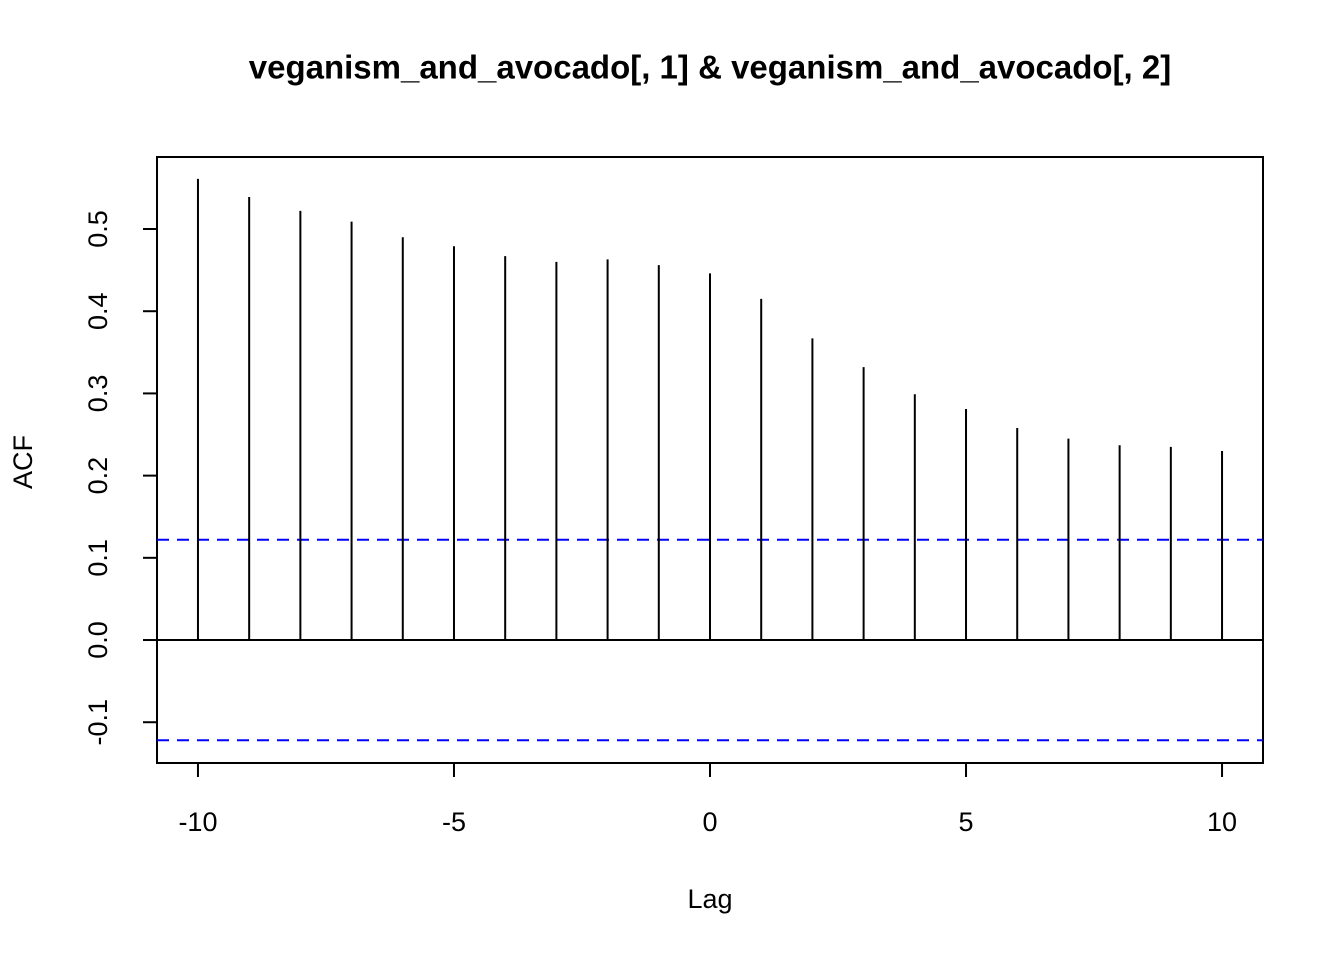  Describe the element at coordinates (98, 229) in the screenshot. I see `y-tick-label: 0.5` at that location.